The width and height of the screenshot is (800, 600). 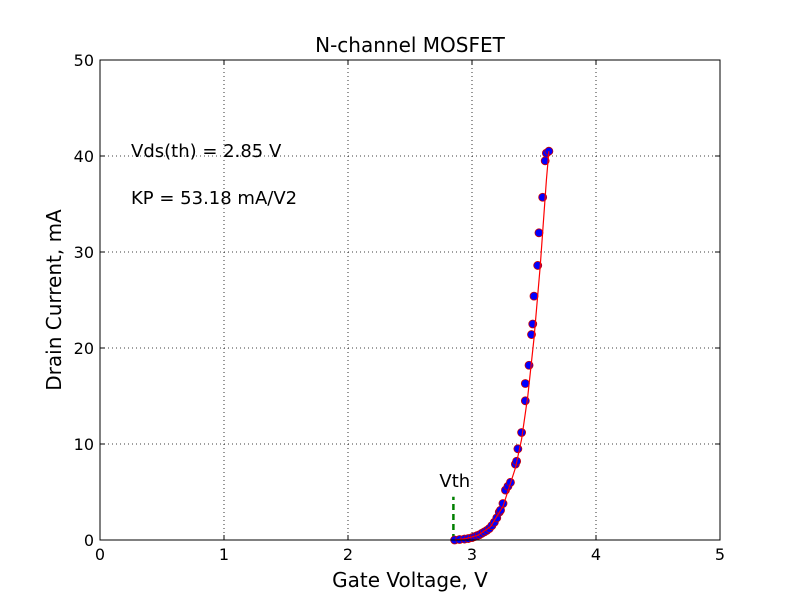 What do you see at coordinates (84, 348) in the screenshot?
I see `y-tick-label: 20` at bounding box center [84, 348].